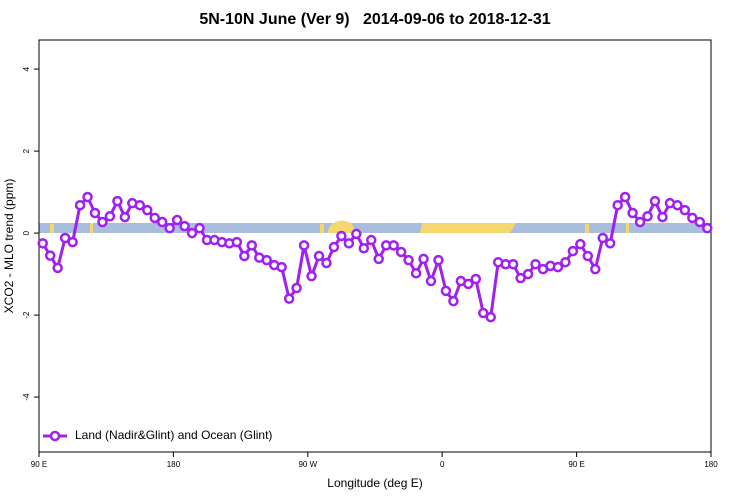 This screenshot has height=500, width=750. What do you see at coordinates (26, 397) in the screenshot?
I see `y-tick-label: -4` at bounding box center [26, 397].